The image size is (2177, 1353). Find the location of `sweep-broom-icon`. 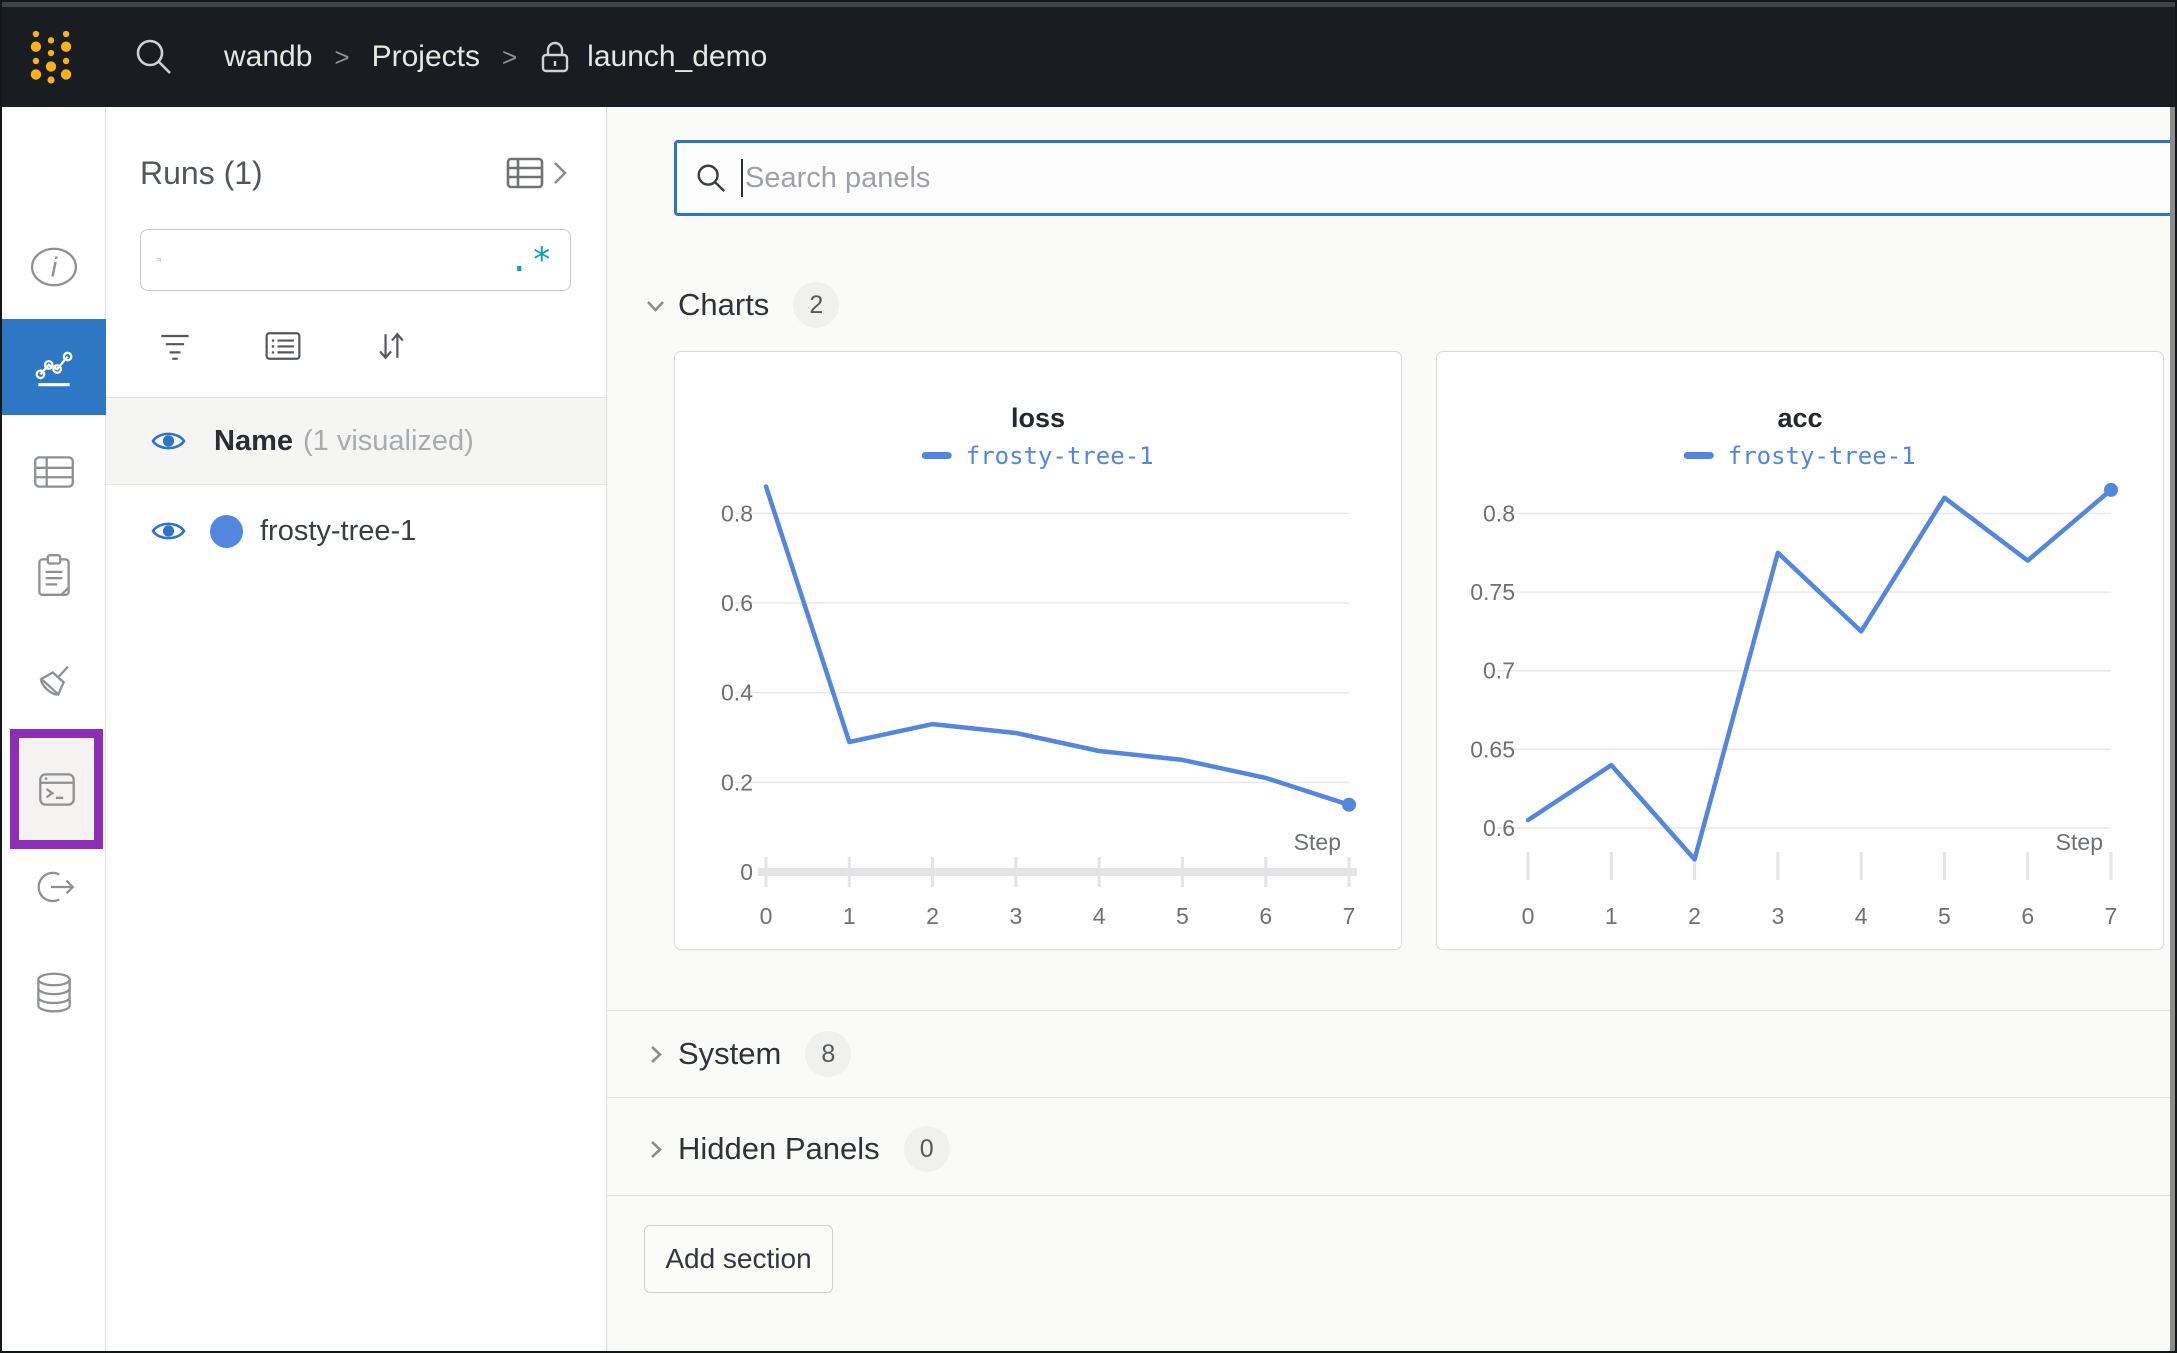

sweep-broom-icon is located at coordinates (54, 681).